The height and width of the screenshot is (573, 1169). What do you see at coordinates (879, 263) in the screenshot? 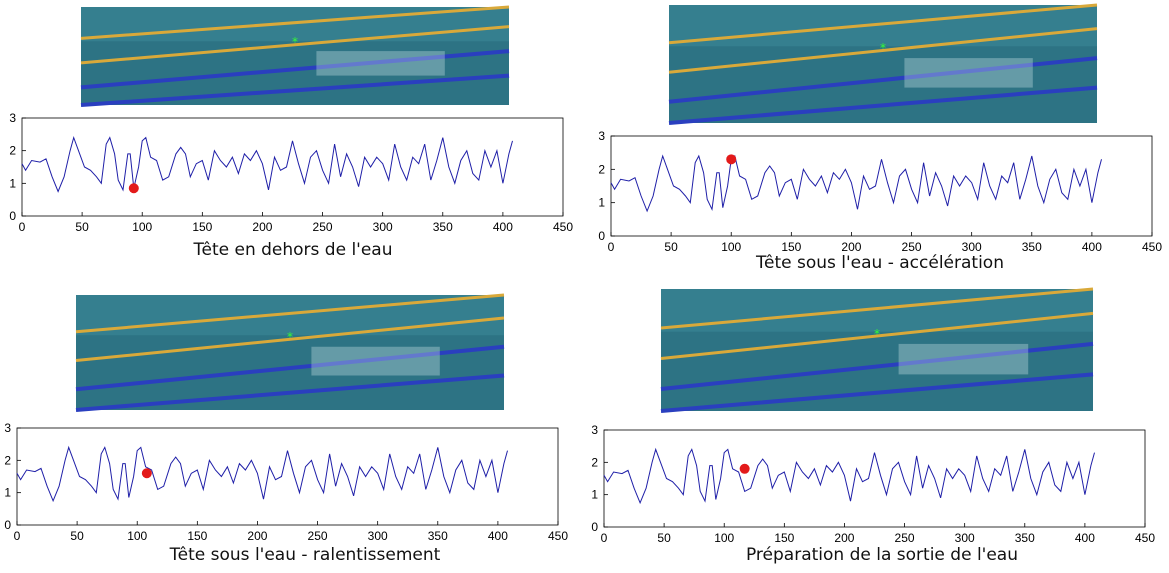
I see `caption: Tête sous l'eau - accélération` at bounding box center [879, 263].